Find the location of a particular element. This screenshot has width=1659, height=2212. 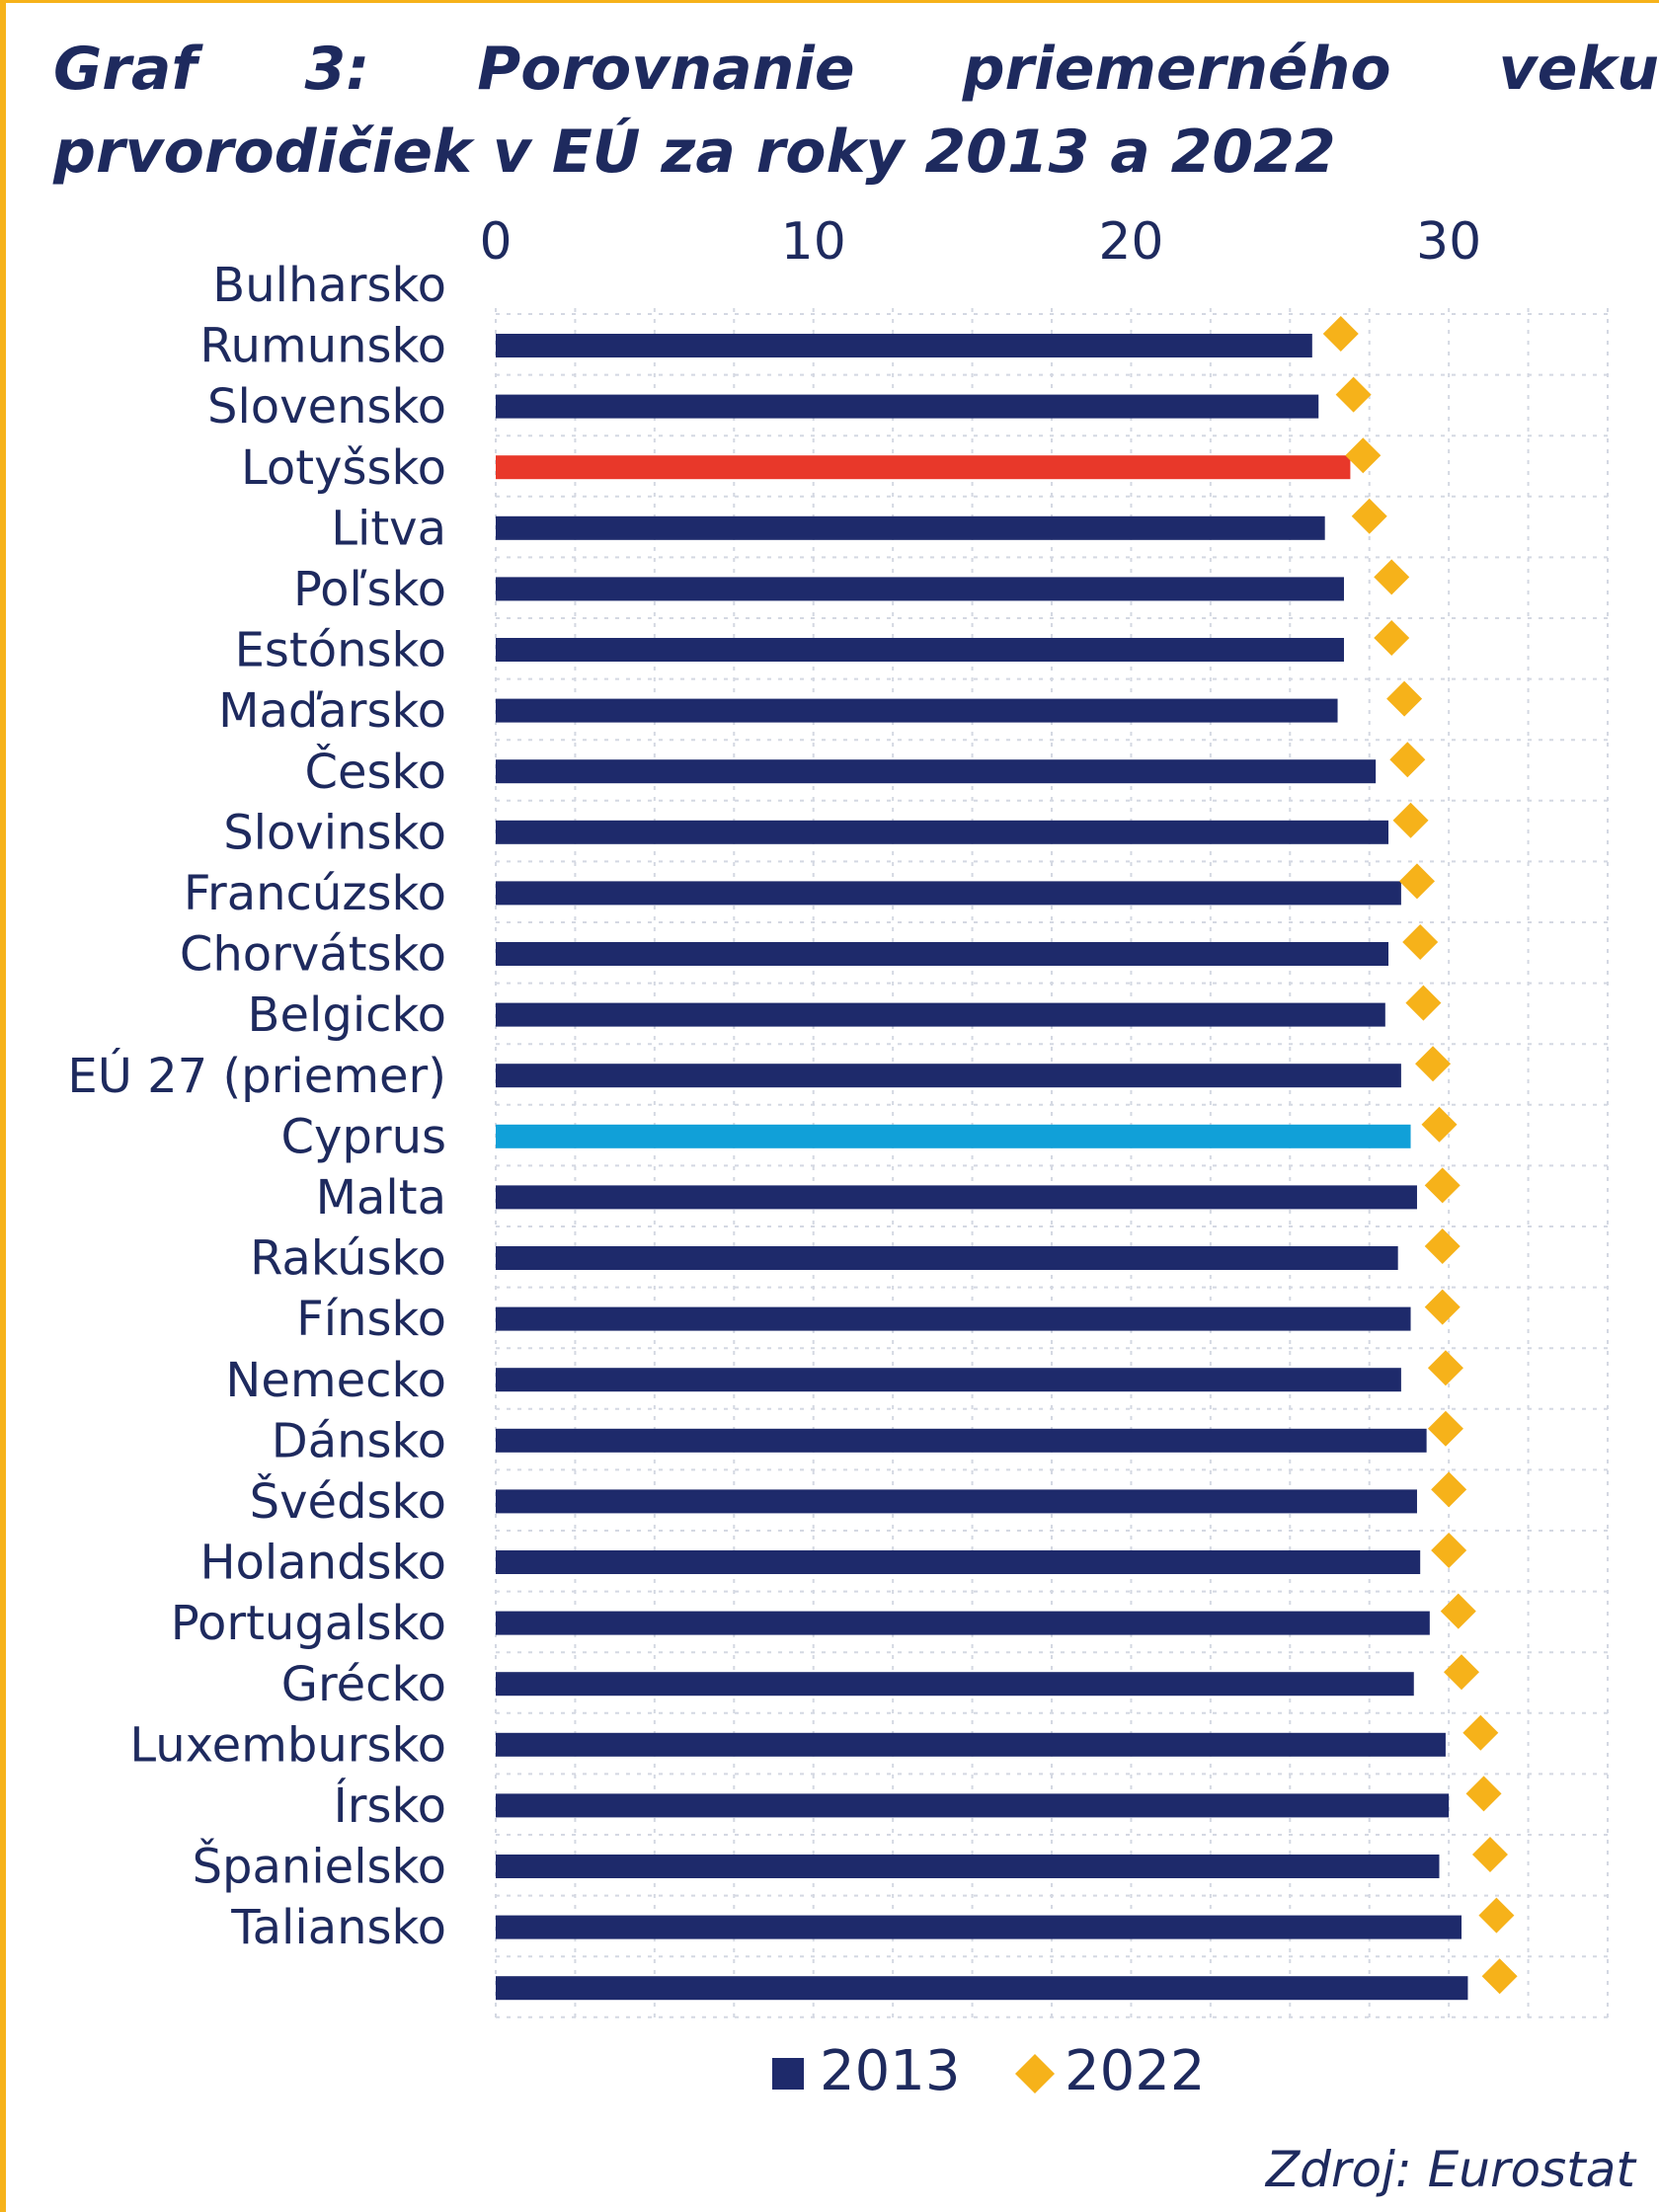

frame-top-border is located at coordinates (829, 2).